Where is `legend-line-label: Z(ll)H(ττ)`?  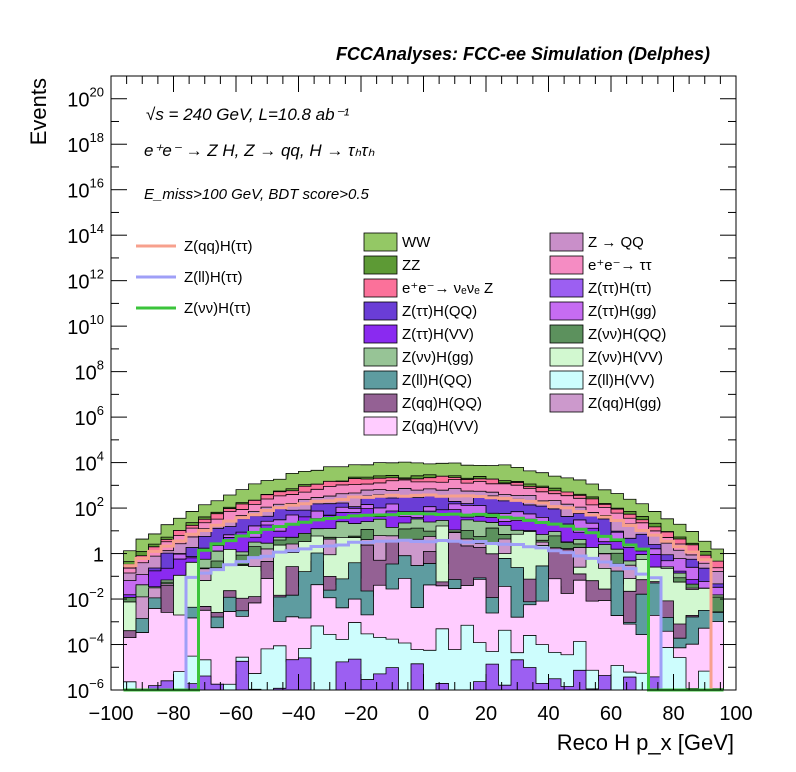
legend-line-label: Z(ll)H(ττ) is located at coordinates (213, 277).